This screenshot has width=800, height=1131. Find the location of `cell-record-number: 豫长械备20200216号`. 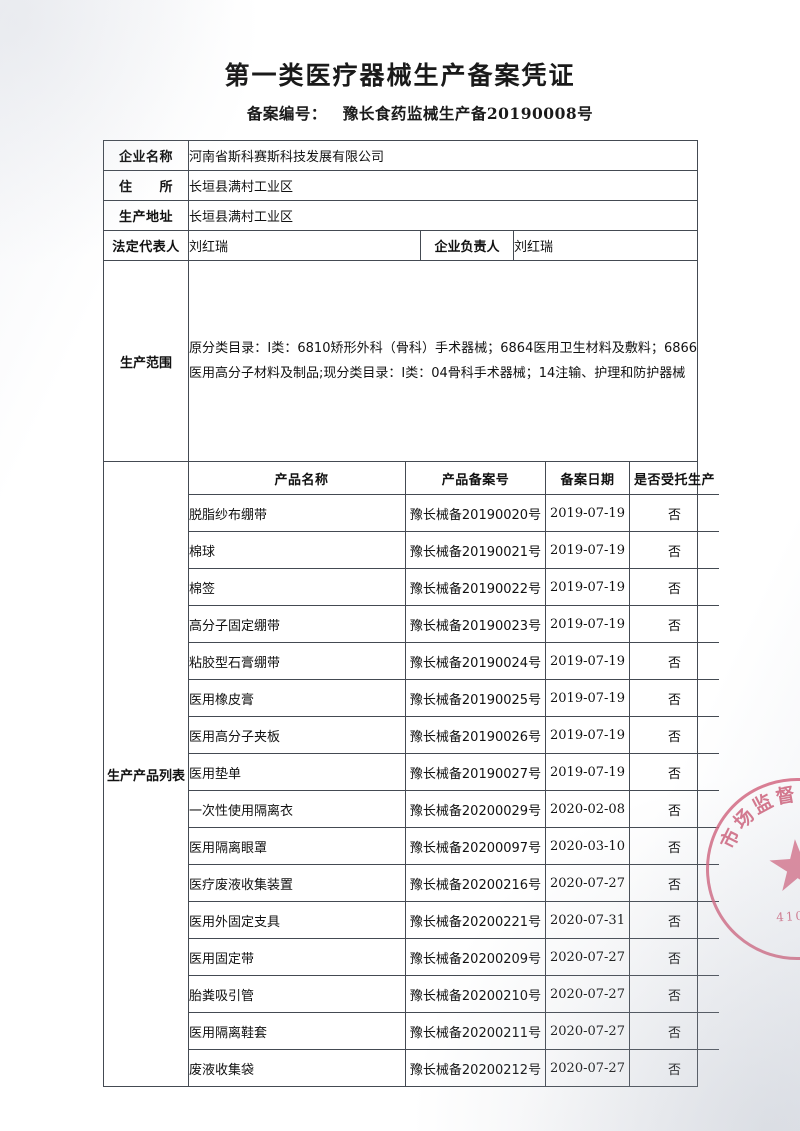

cell-record-number: 豫长械备20200216号 is located at coordinates (475, 883).